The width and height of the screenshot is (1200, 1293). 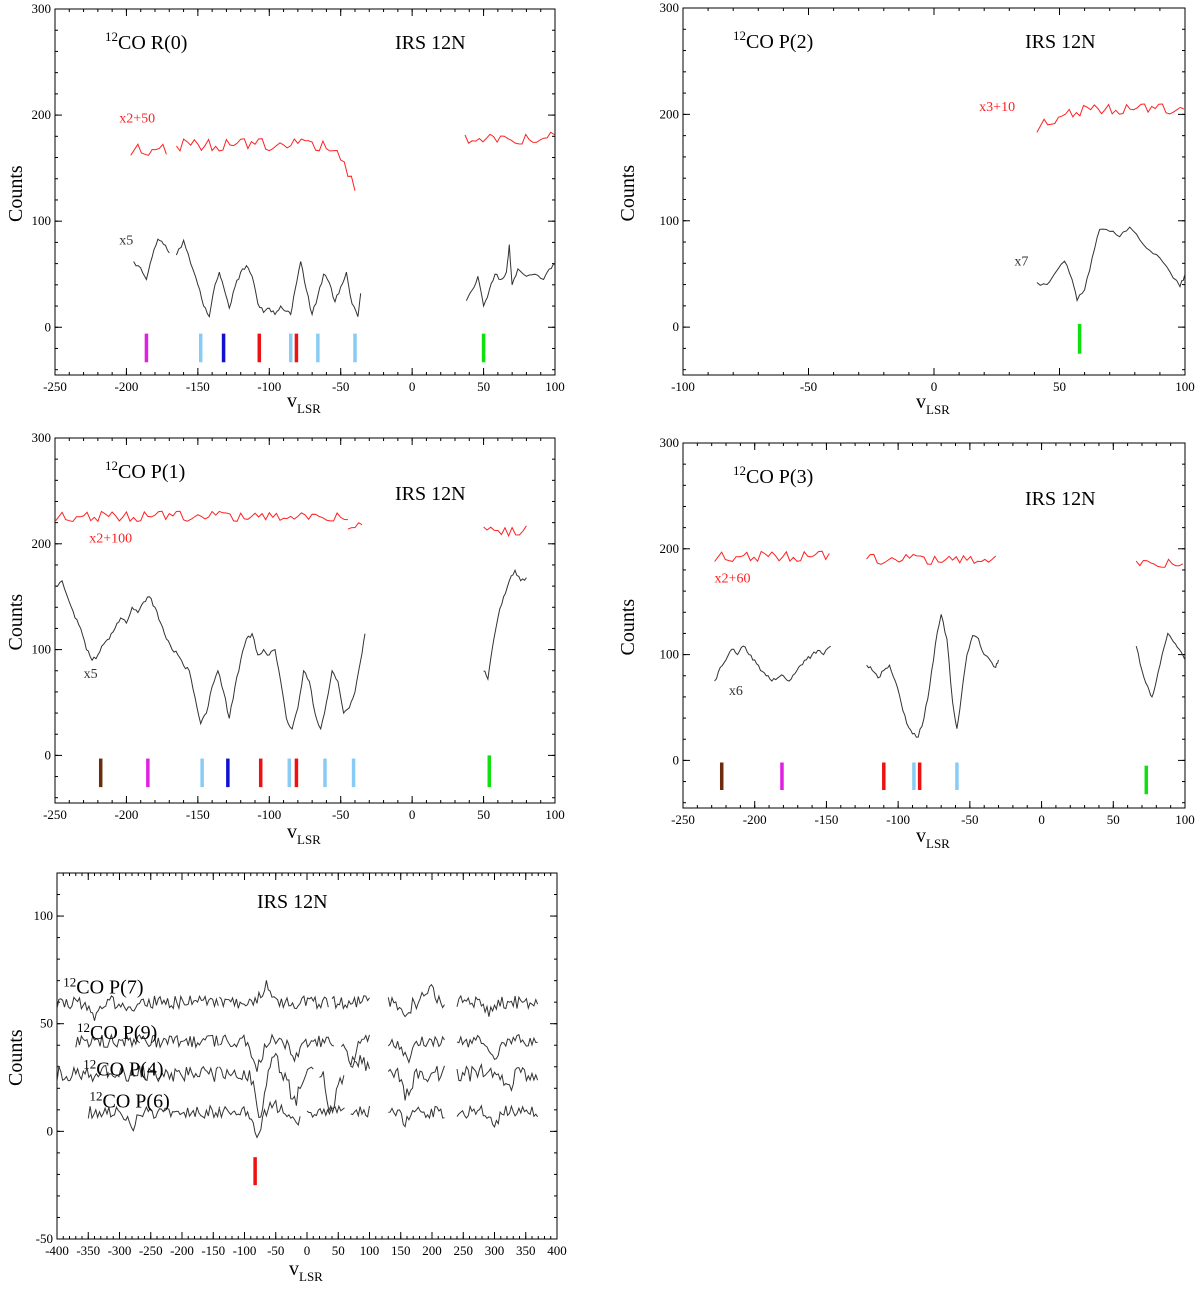 I want to click on scale-annotation: x5, so click(x=126, y=241).